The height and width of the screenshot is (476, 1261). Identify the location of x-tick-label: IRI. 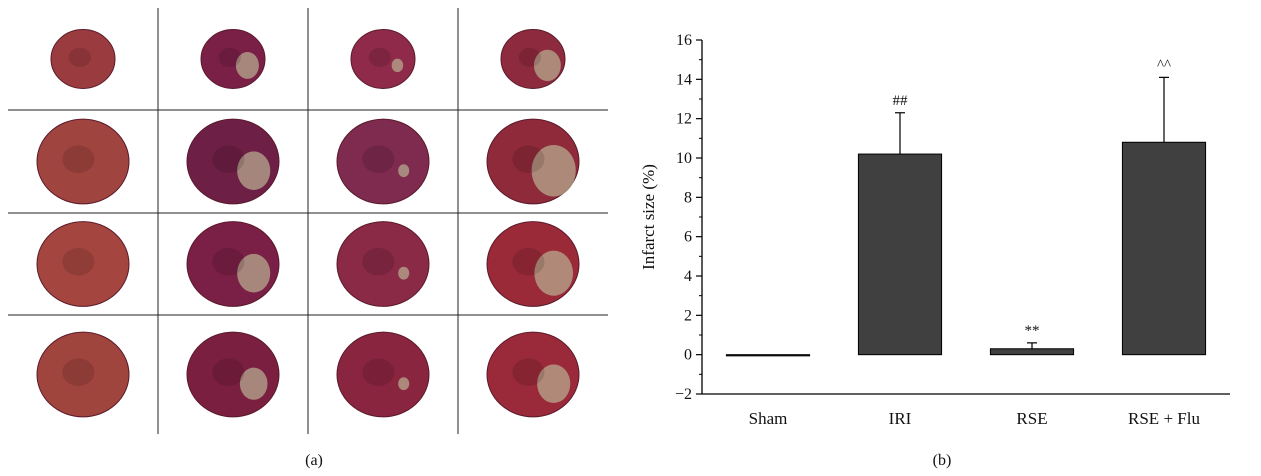
(900, 418).